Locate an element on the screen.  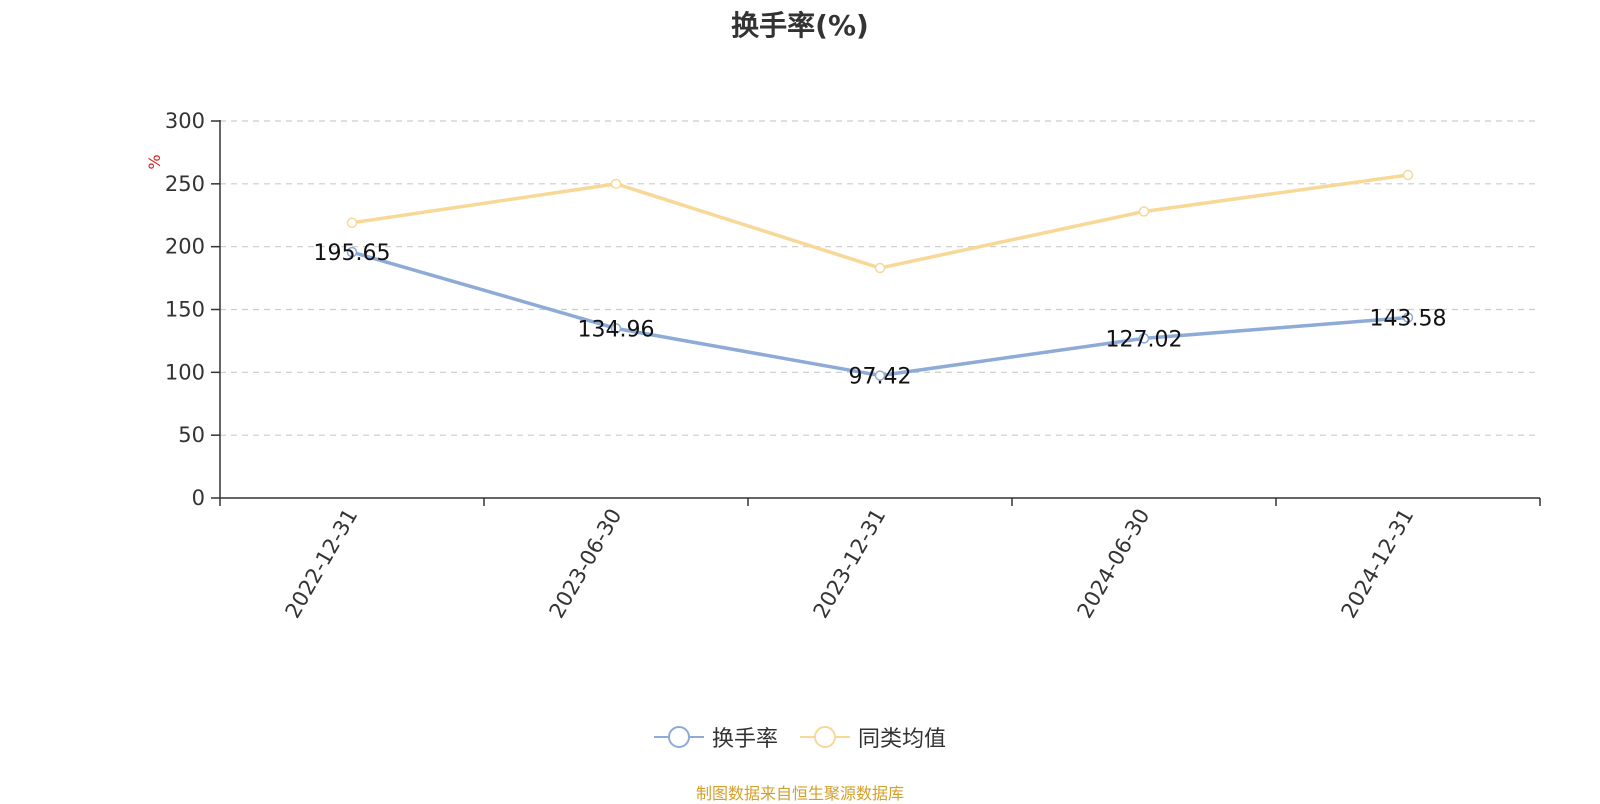
legend: 换手率 同类均值 is located at coordinates (800, 737).